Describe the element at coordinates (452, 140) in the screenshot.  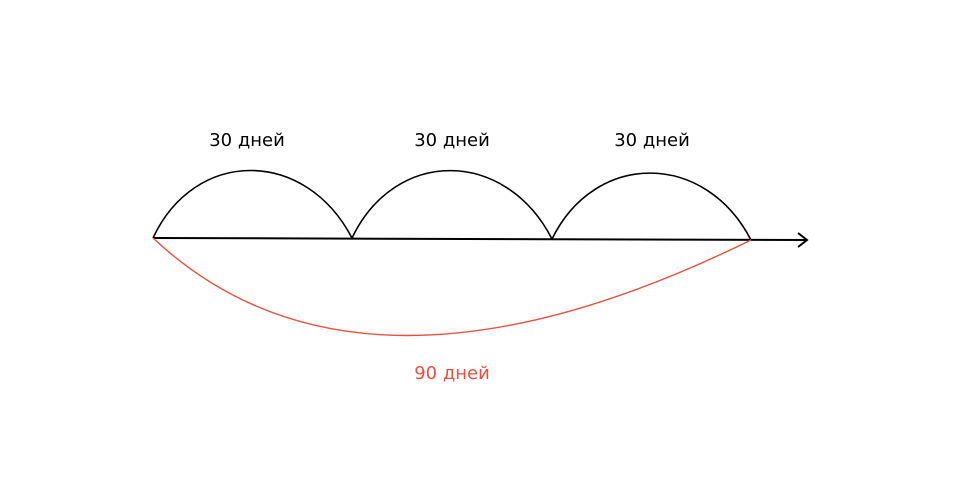
I see `segment-label-2: 30 дней` at that location.